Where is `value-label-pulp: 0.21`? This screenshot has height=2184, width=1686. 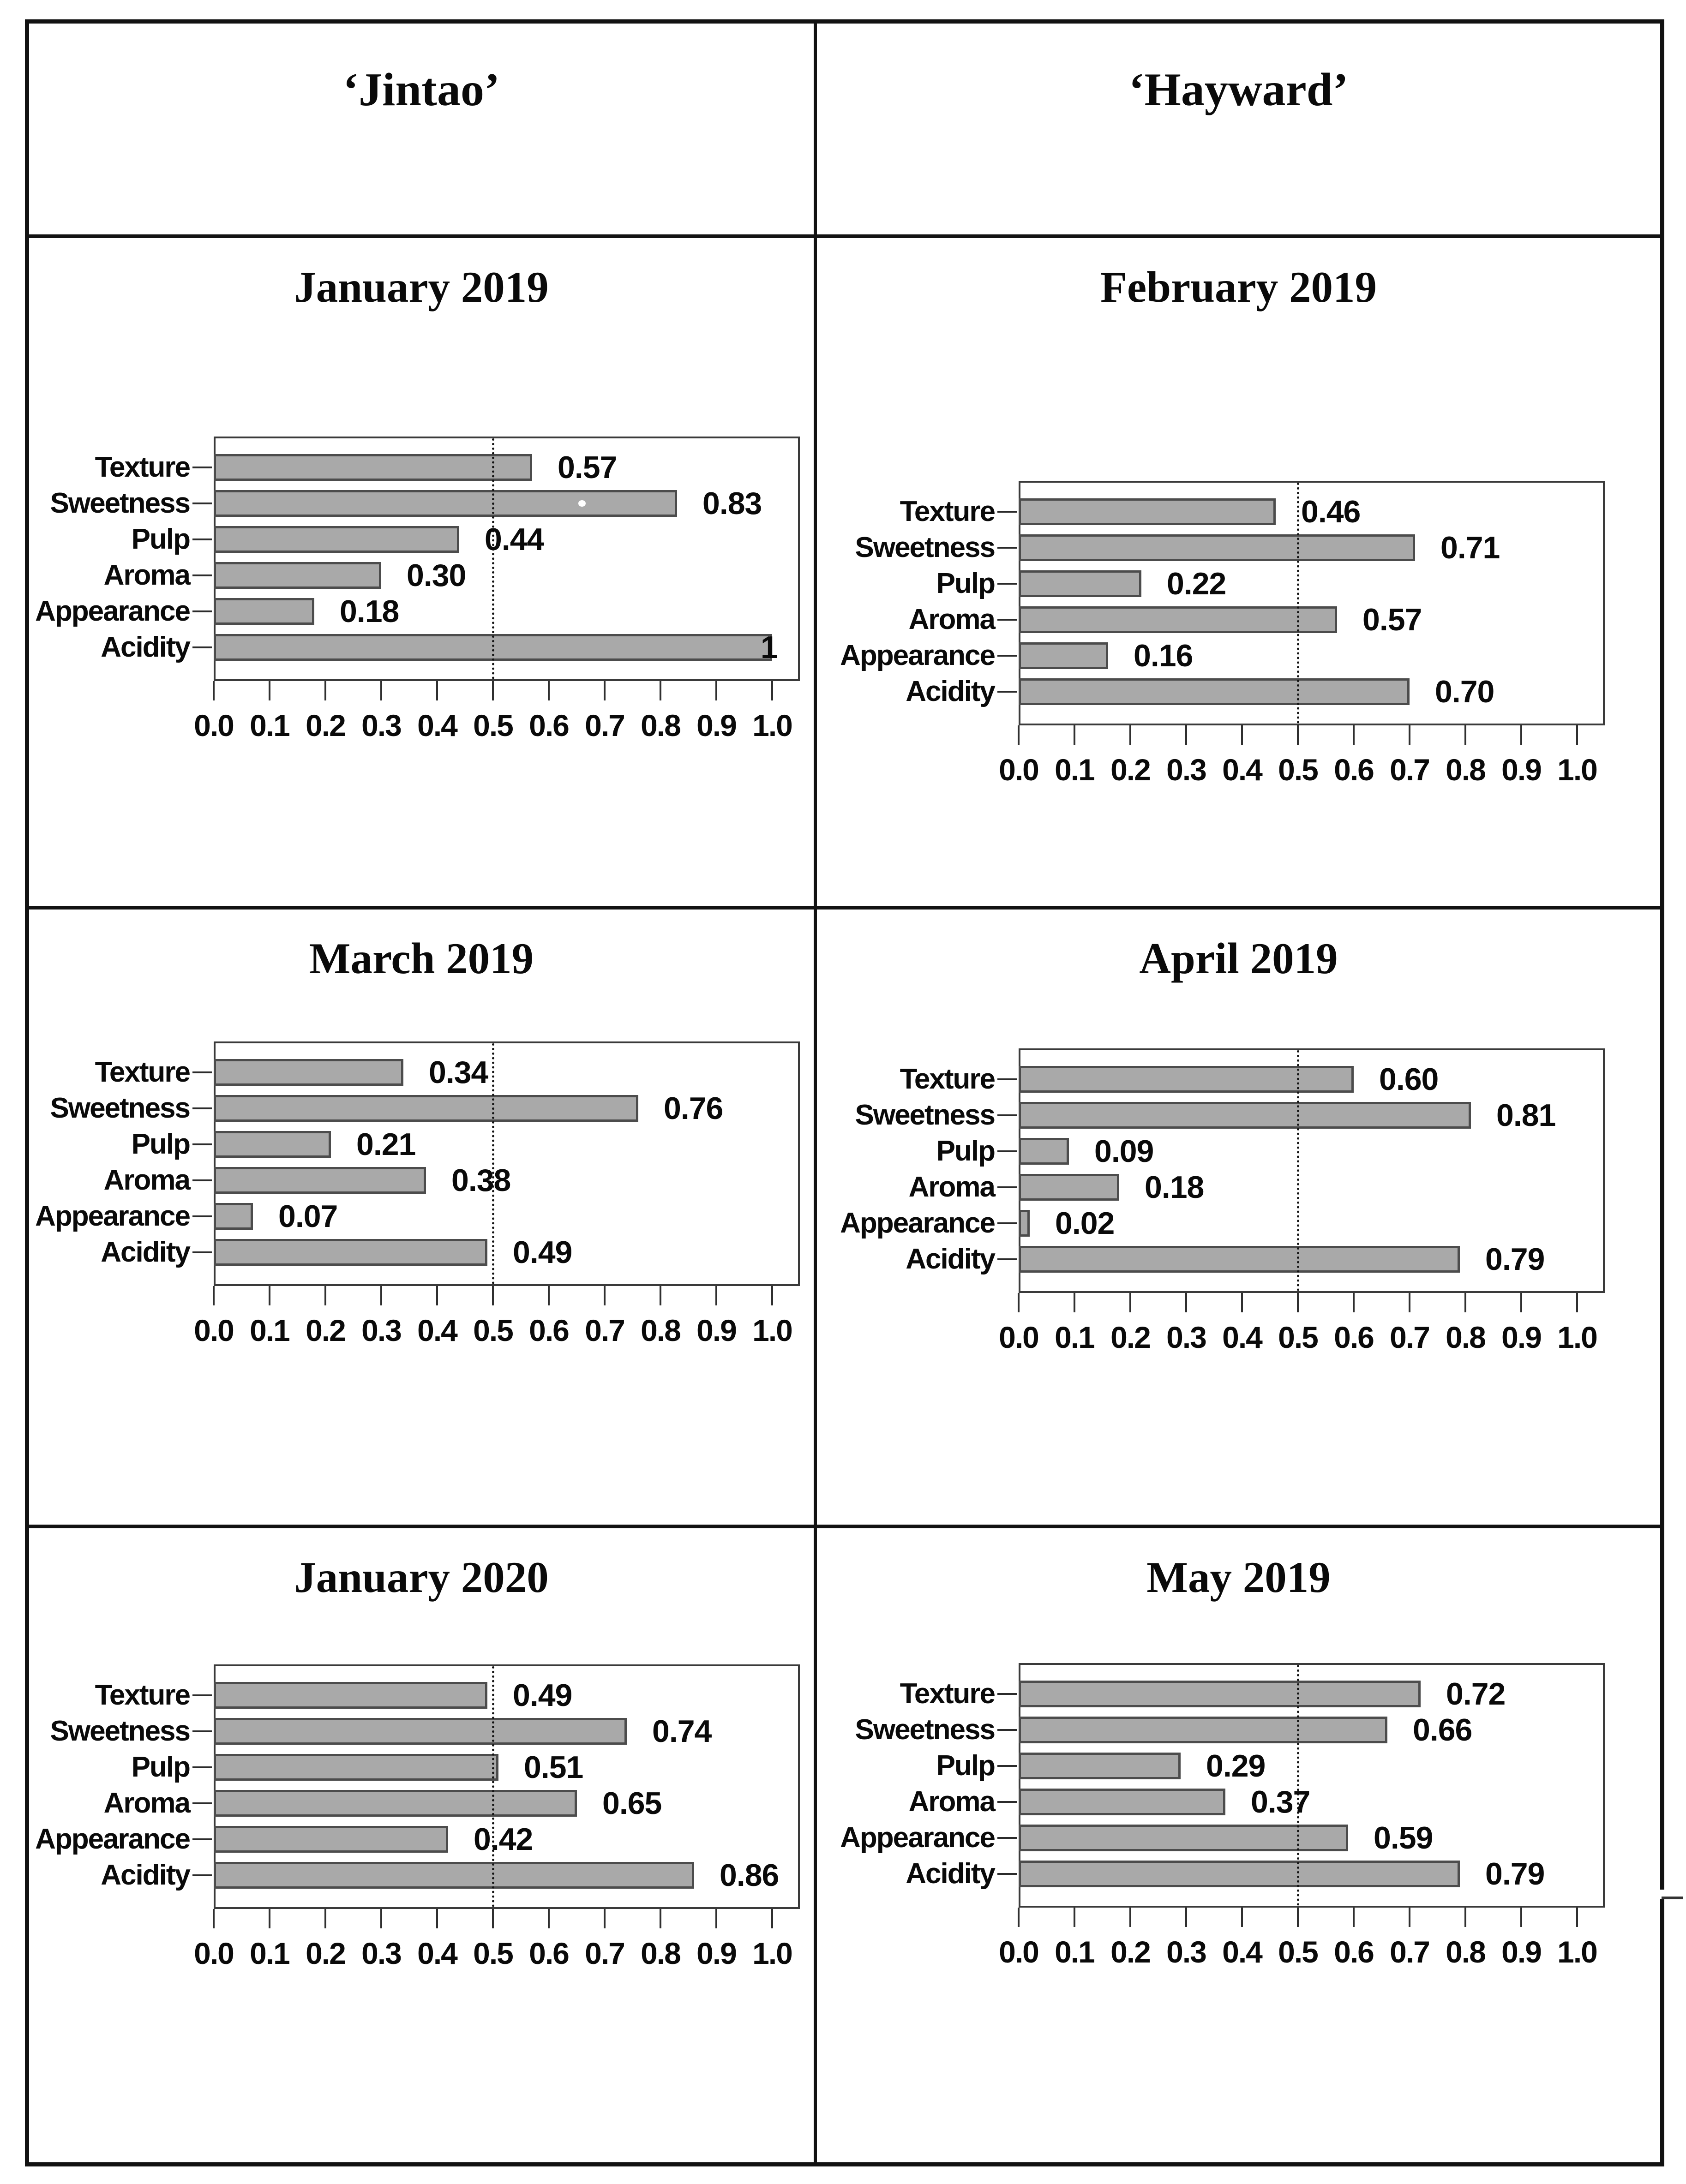
value-label-pulp: 0.21 is located at coordinates (386, 1144).